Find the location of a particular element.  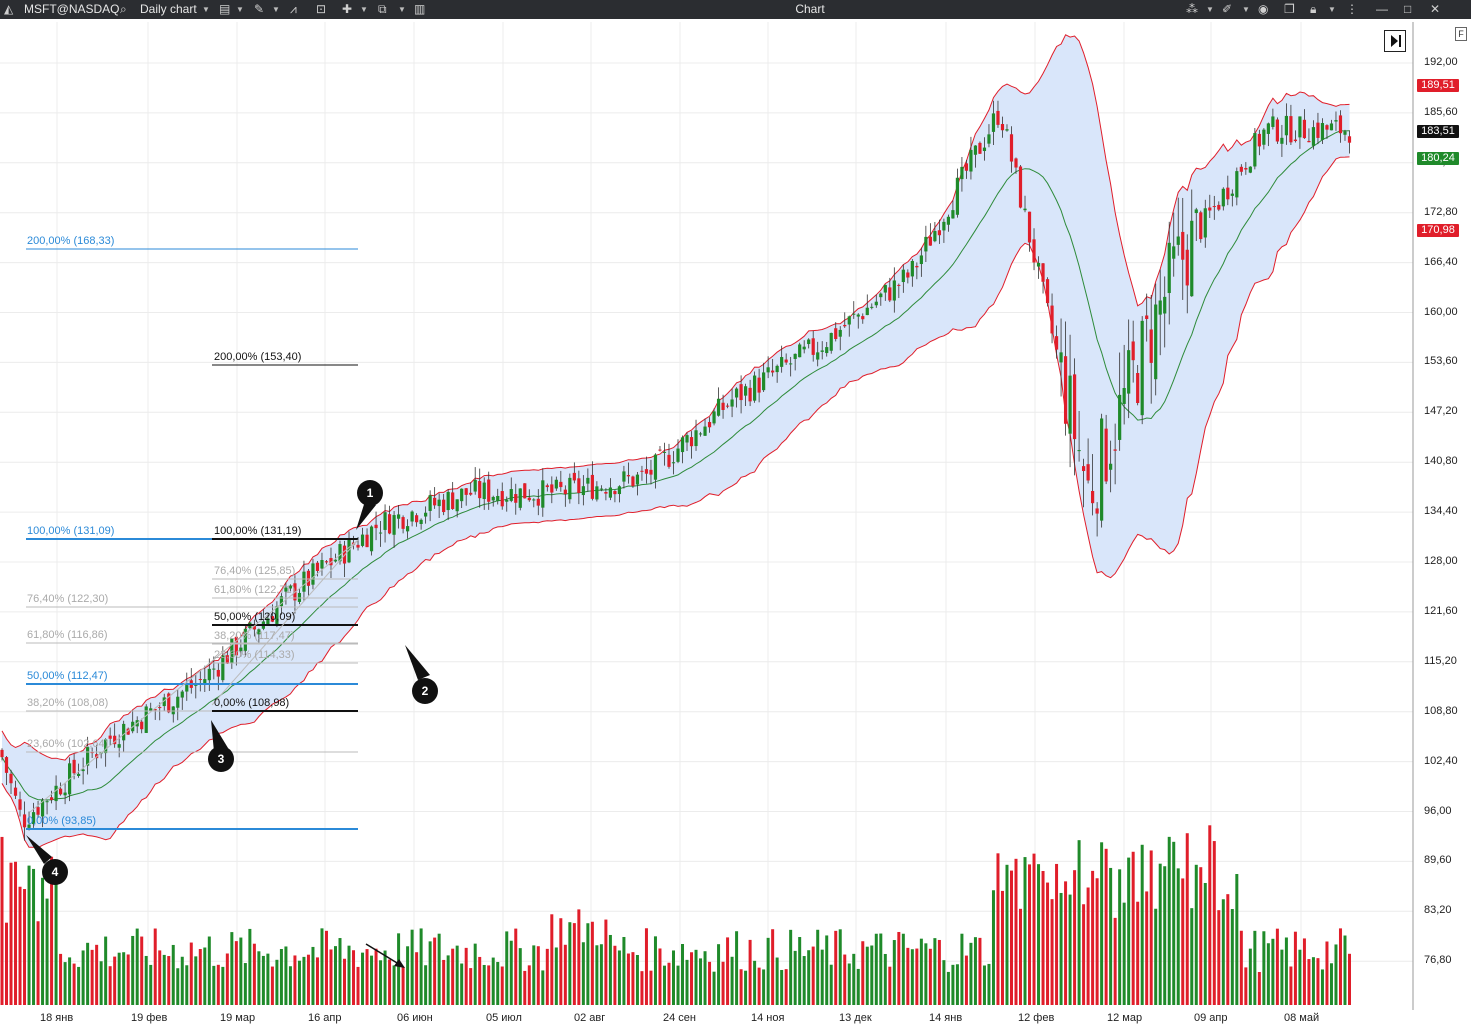

fib-level-label: 100,00% (131,09) is located at coordinates (71, 531).